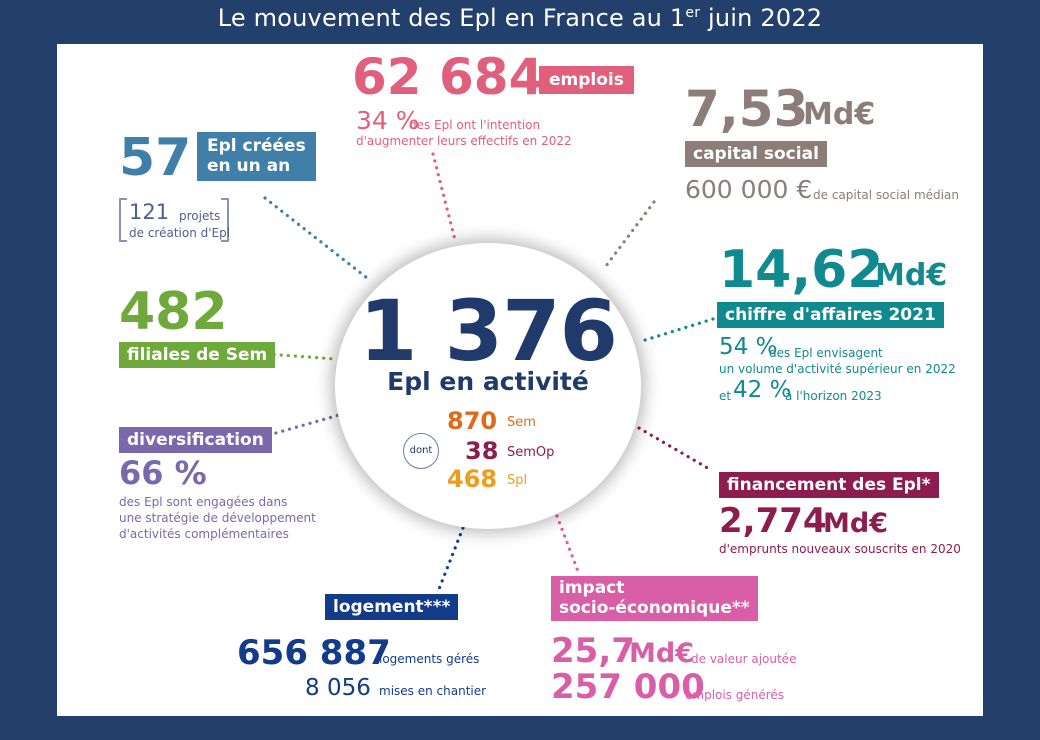  What do you see at coordinates (748, 347) in the screenshot?
I see `ca-pct1: 54 %` at bounding box center [748, 347].